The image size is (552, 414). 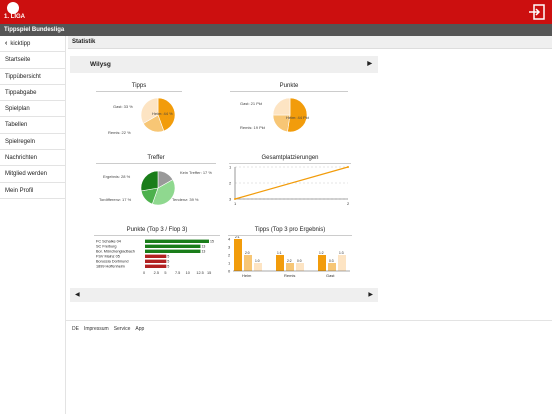 What do you see at coordinates (229, 247) in the screenshot?
I see `vbar-ytick-label: 3` at bounding box center [229, 247].